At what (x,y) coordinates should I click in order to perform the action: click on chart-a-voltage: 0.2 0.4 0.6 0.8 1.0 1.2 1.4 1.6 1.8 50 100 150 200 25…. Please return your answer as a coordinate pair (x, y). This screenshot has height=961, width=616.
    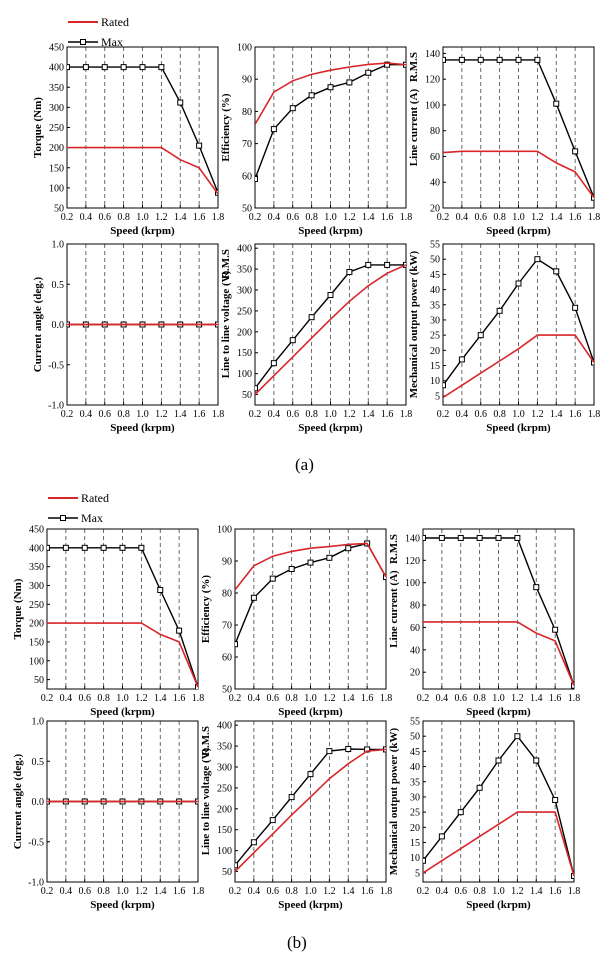
    Looking at the image, I should click on (316, 338).